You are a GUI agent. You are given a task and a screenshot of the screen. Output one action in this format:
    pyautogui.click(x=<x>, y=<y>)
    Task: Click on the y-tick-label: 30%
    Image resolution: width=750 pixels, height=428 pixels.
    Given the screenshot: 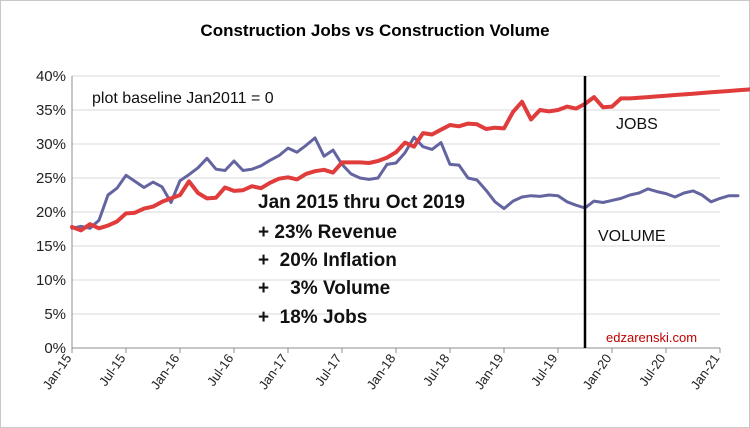 What is the action you would take?
    pyautogui.click(x=51, y=144)
    